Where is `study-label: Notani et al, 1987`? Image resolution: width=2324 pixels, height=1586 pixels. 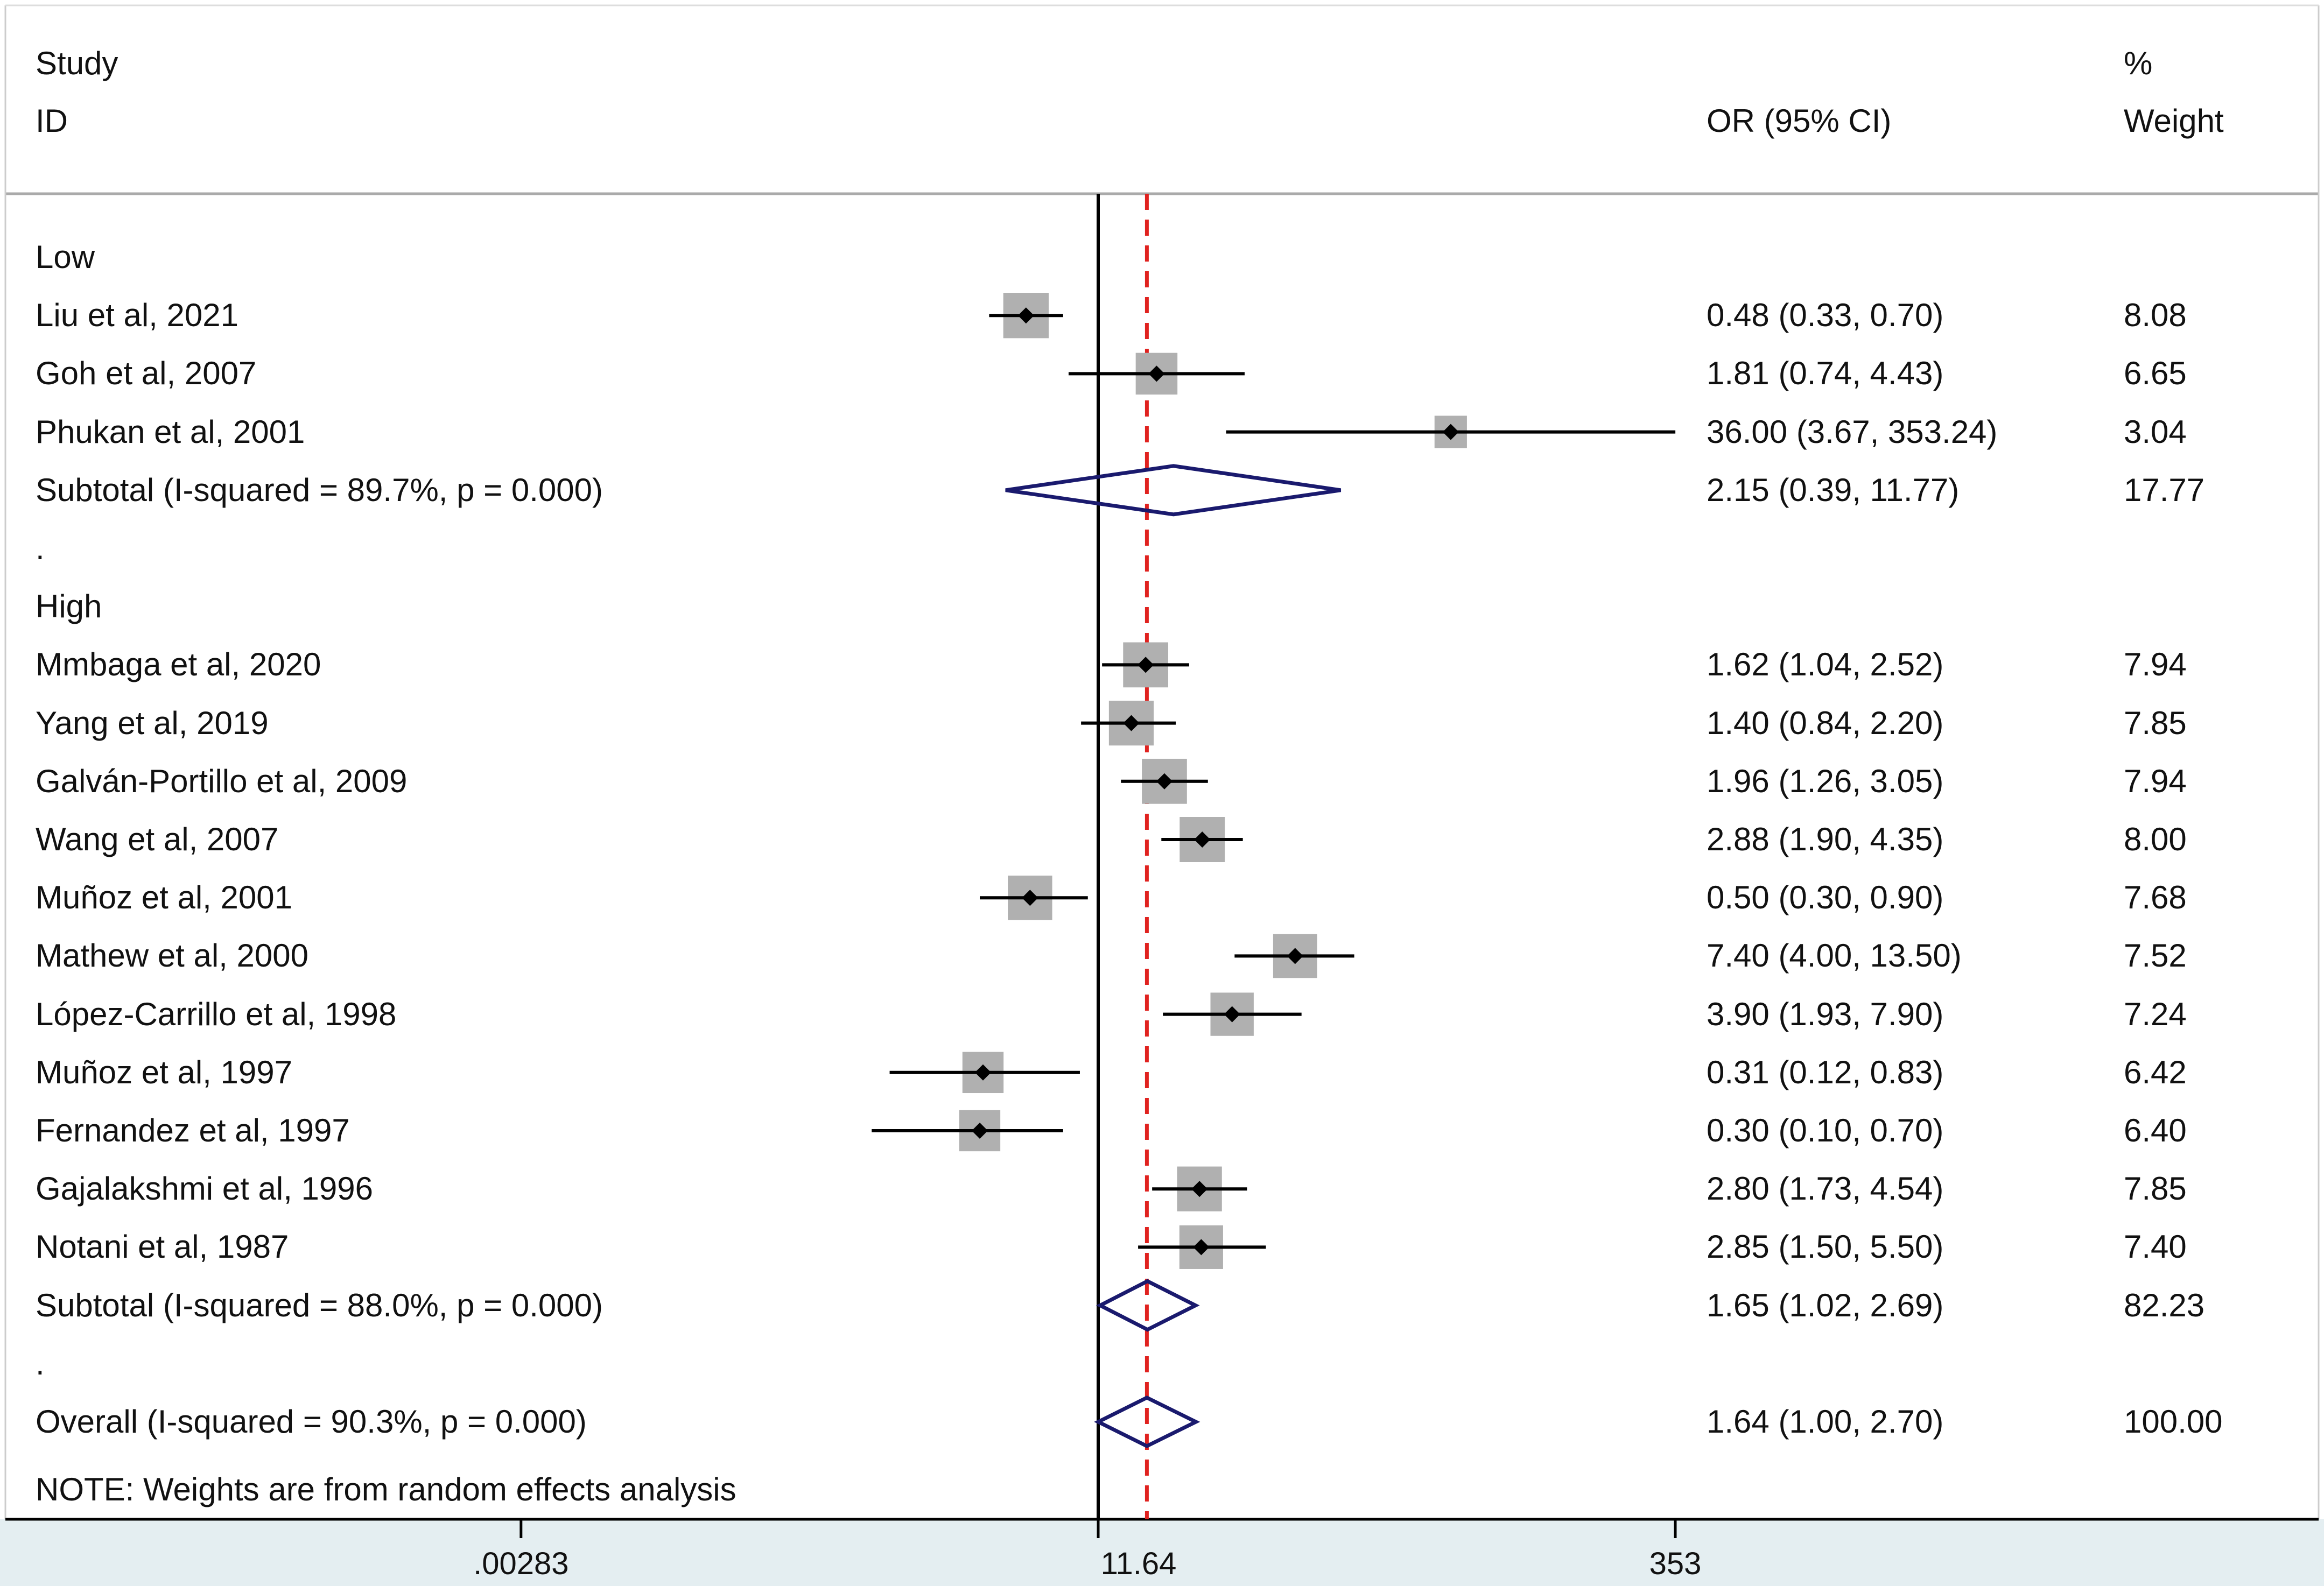
study-label: Notani et al, 1987 is located at coordinates (162, 1247).